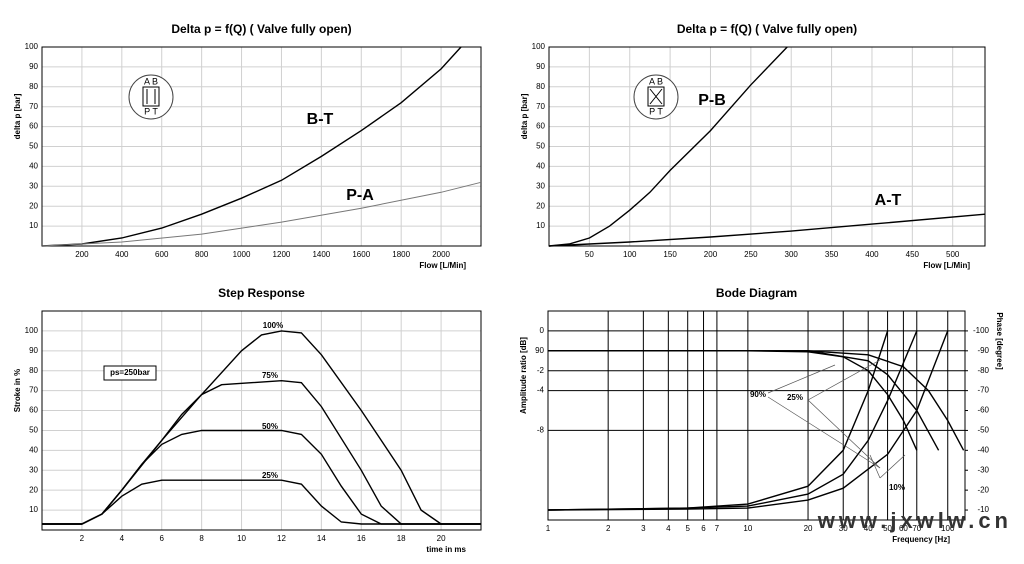 The width and height of the screenshot is (1024, 564). What do you see at coordinates (321, 254) in the screenshot?
I see `x-tick-label: 1400` at bounding box center [321, 254].